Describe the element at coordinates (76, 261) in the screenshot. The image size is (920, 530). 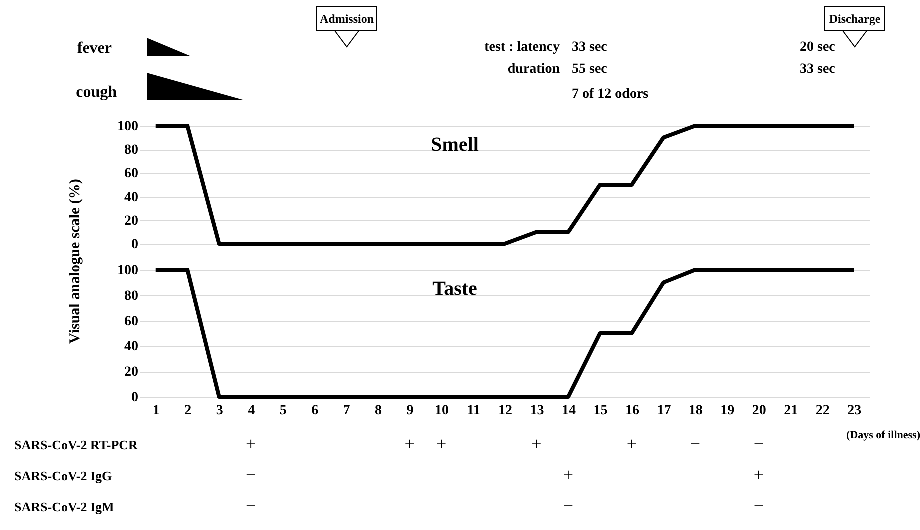
I see `y-axis-title: Visual analogue scale (%)` at that location.